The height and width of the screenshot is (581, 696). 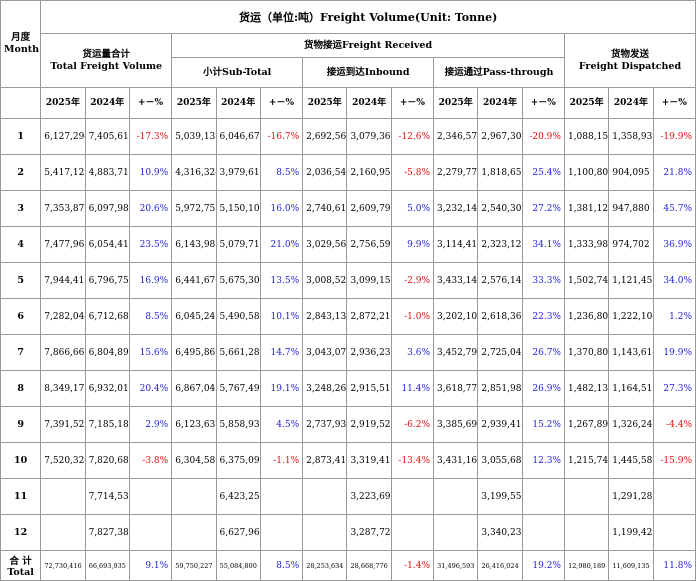 What do you see at coordinates (150, 244) in the screenshot?
I see `cell-total-change: 23.5%` at bounding box center [150, 244].